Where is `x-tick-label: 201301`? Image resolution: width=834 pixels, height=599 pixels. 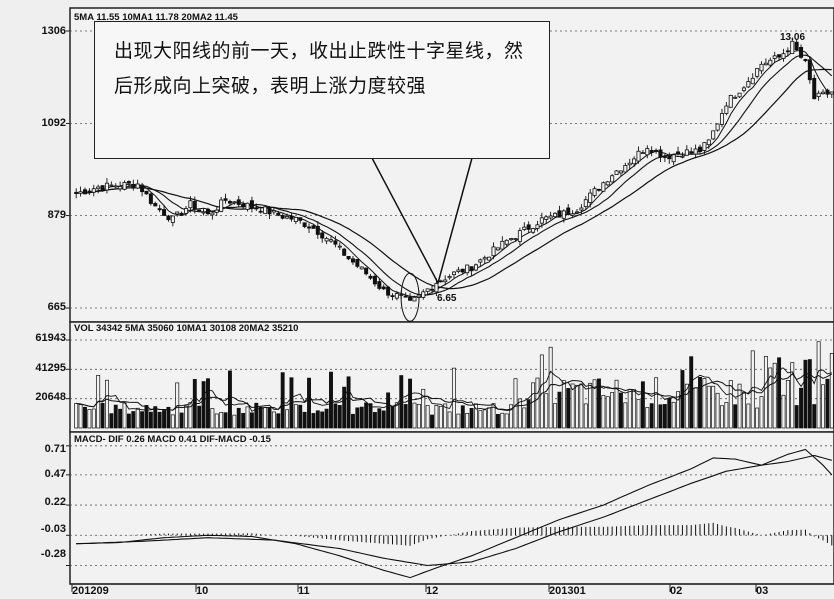
x-tick-label: 201301 is located at coordinates (567, 591).